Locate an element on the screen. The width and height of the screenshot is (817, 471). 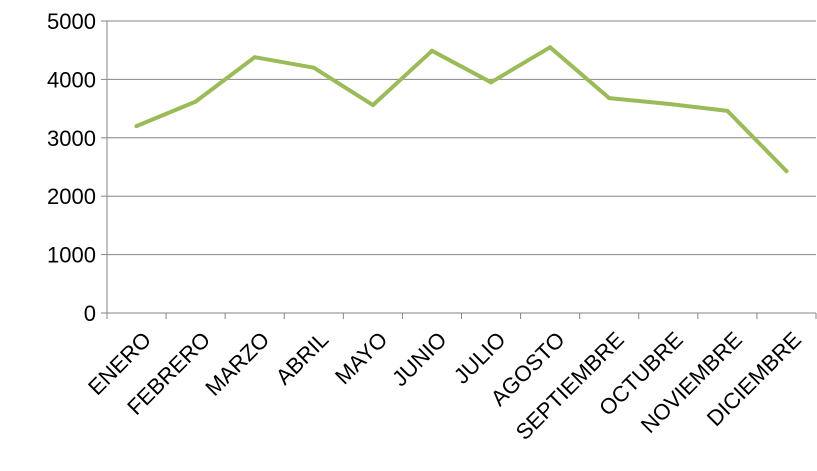
y-tick-label: 0 is located at coordinates (90, 313).